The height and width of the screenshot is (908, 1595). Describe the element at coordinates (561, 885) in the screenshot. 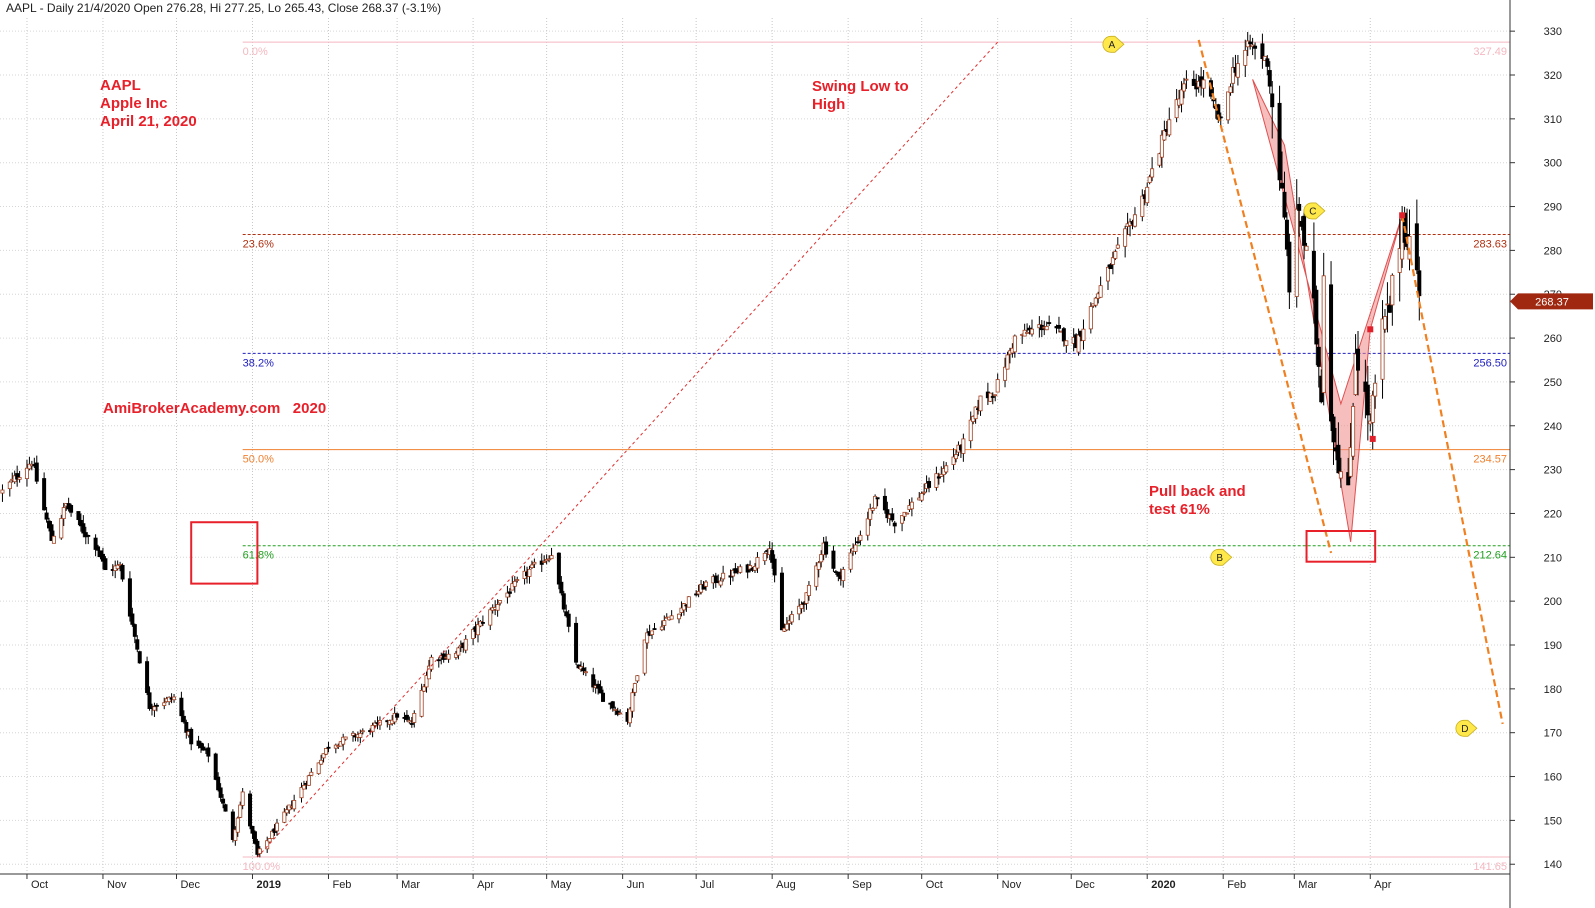

I see `x-tick-label: May` at that location.